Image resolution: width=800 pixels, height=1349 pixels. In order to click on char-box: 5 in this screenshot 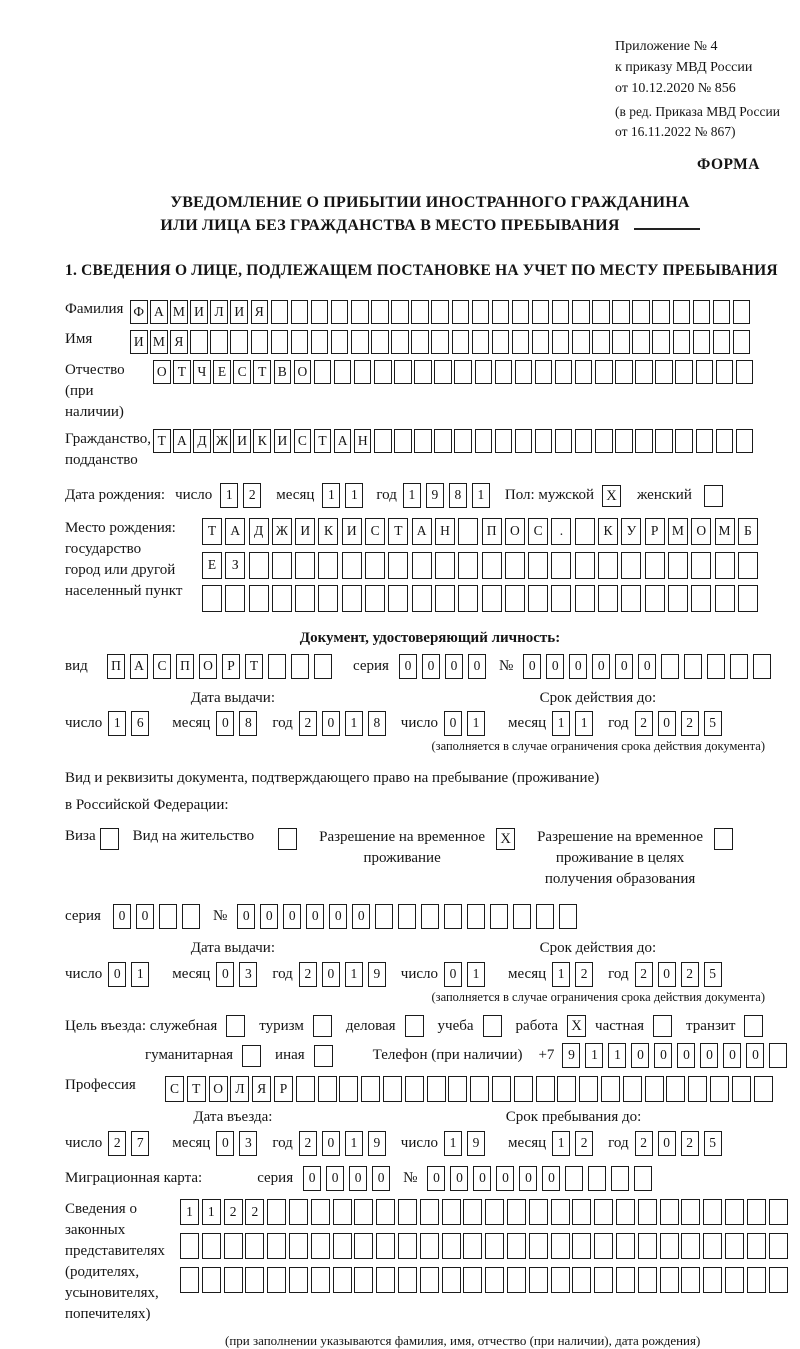, I will do `click(712, 1143)`.